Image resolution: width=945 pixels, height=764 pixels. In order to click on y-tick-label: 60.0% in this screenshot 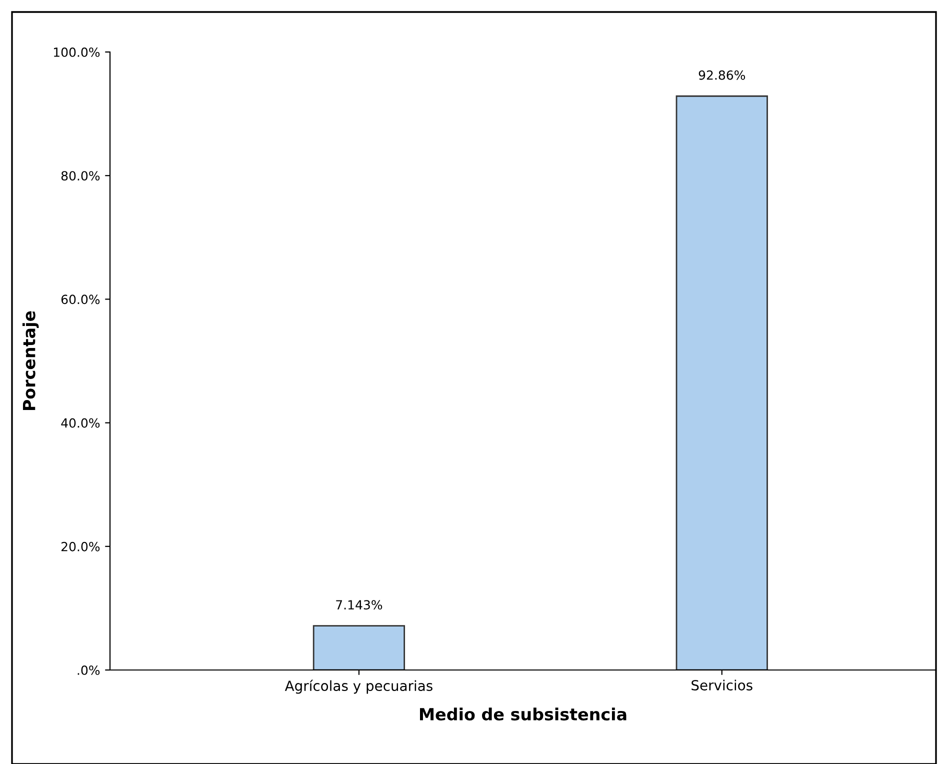, I will do `click(80, 299)`.